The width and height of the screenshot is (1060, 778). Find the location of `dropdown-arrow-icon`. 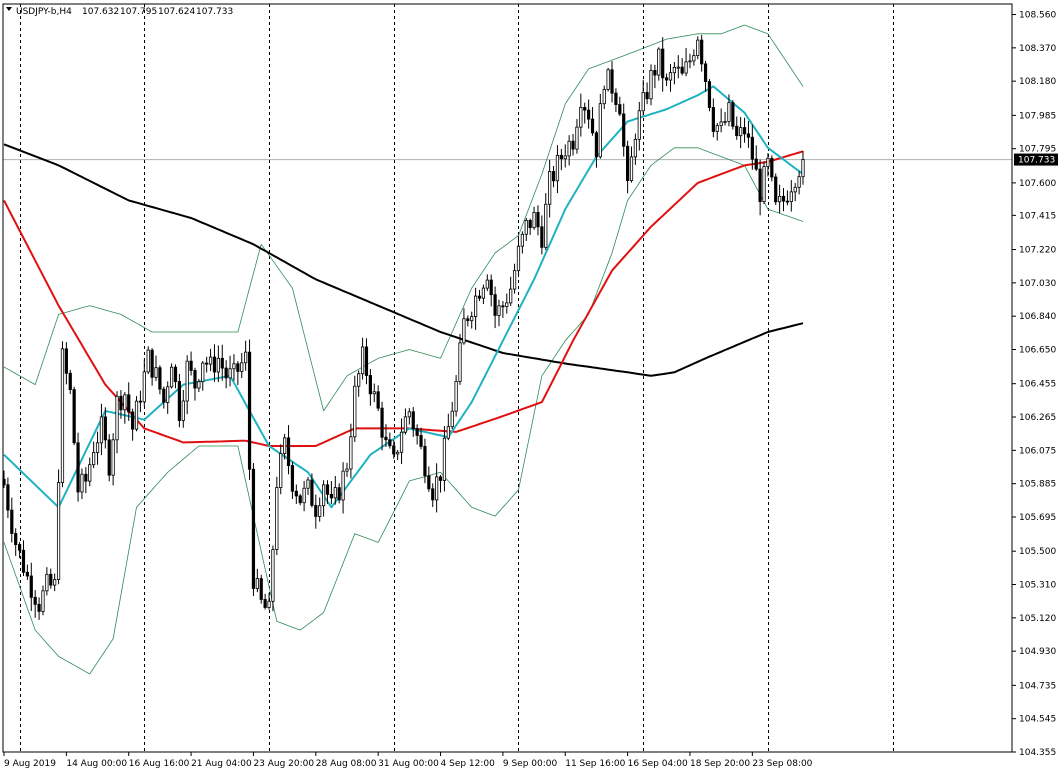

dropdown-arrow-icon is located at coordinates (9, 9).